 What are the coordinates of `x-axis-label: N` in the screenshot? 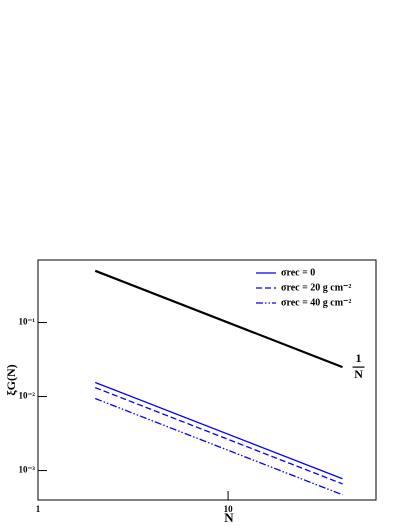 It's located at (229, 517).